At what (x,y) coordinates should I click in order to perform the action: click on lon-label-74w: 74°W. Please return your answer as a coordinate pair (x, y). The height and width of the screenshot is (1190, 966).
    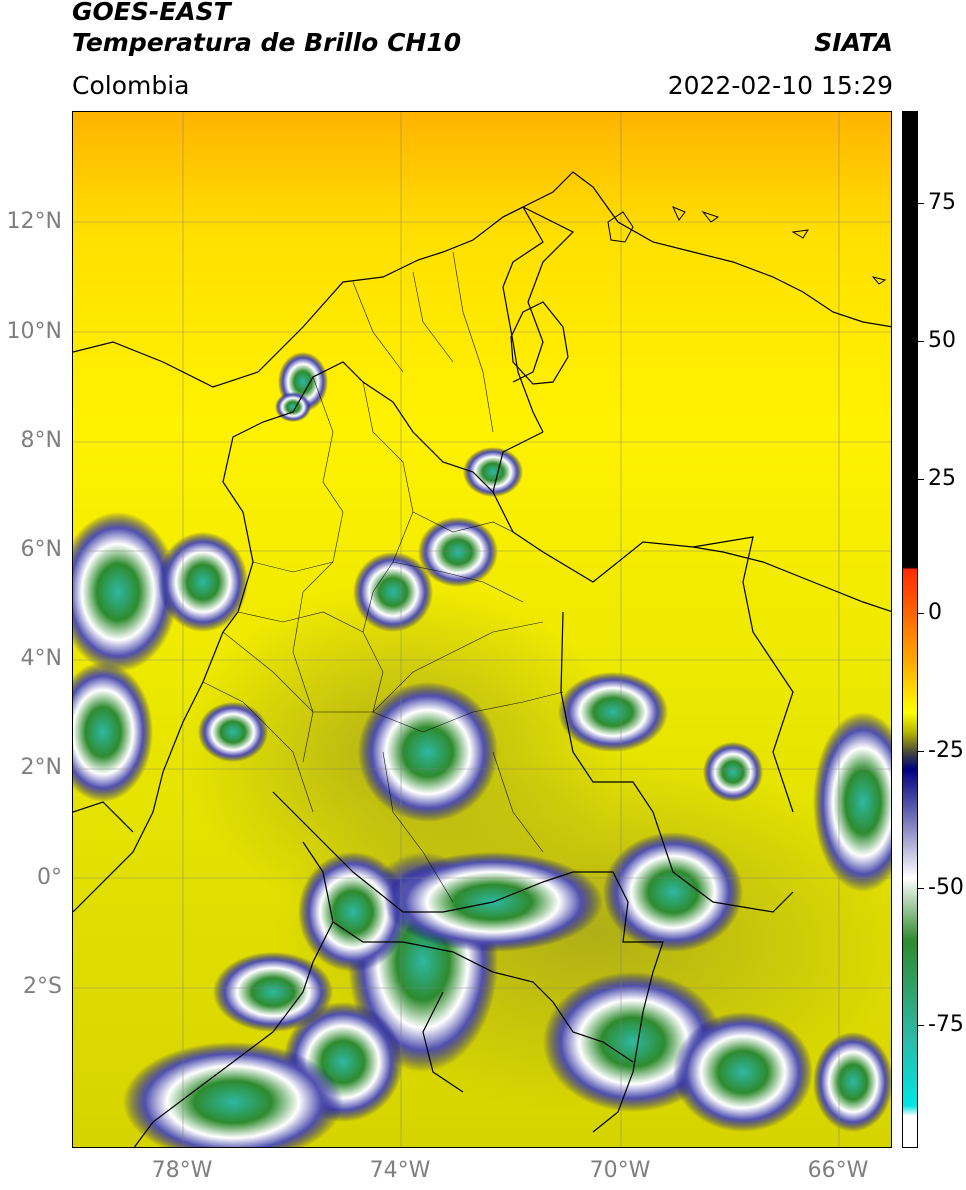
    Looking at the image, I should click on (400, 1170).